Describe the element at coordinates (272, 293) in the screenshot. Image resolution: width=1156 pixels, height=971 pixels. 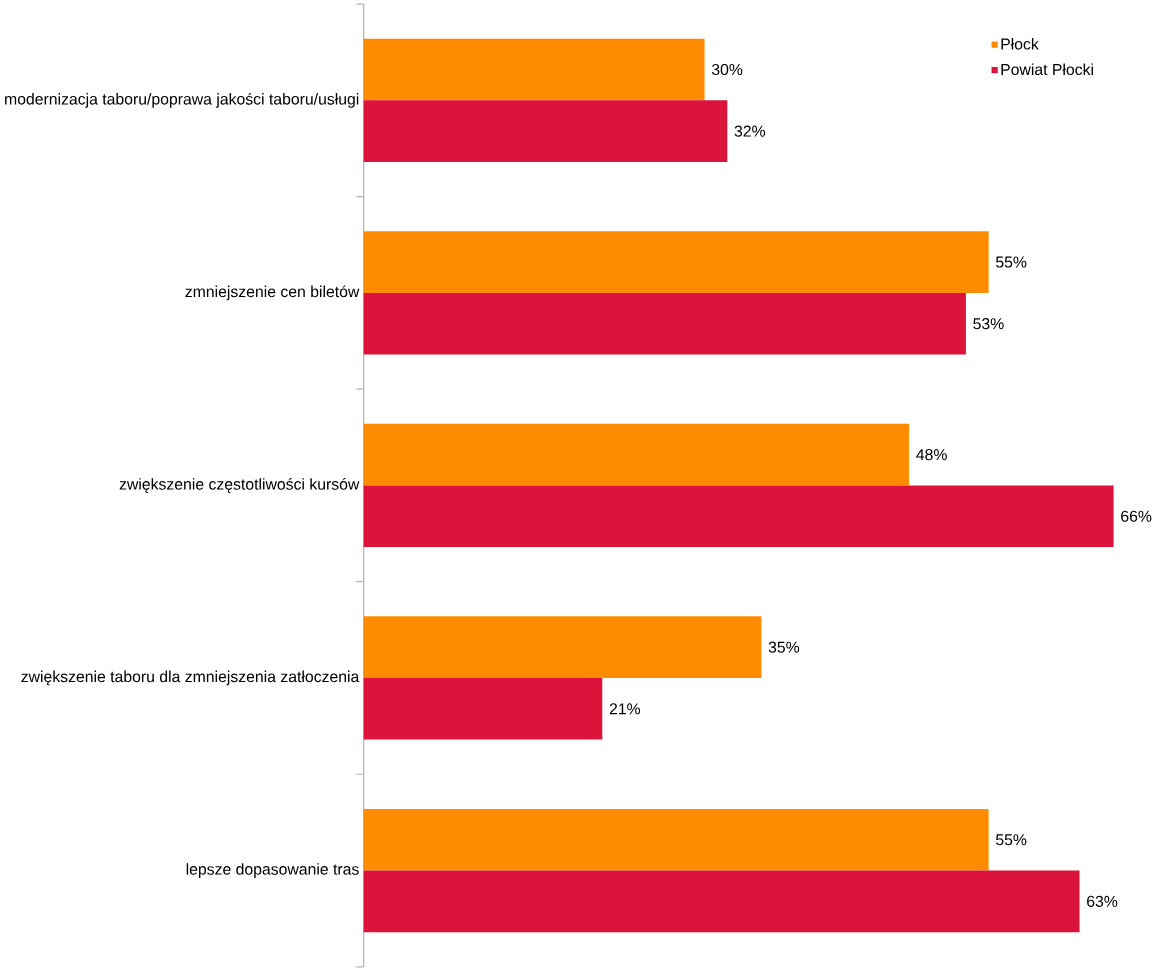
I see `y-tick-label: zmniejszenie cen biletów` at that location.